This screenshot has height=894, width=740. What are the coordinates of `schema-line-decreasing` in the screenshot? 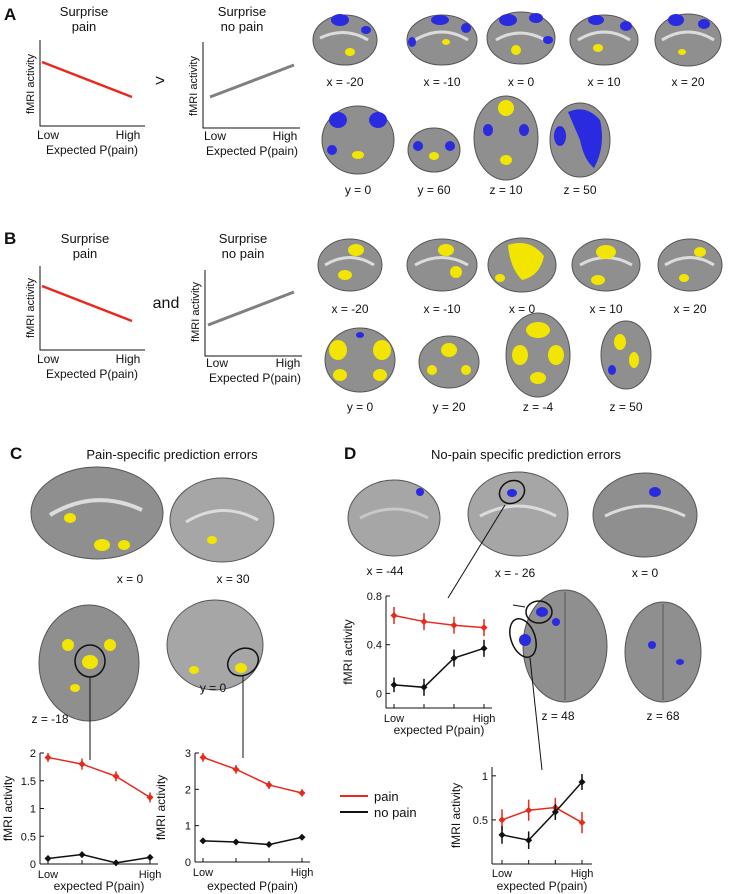 It's located at (87, 79).